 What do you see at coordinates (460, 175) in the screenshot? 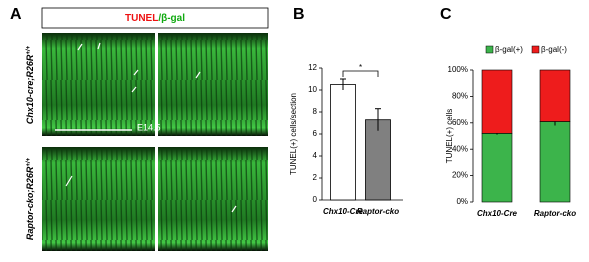
I see `y-tick-label: 20%` at bounding box center [460, 175].